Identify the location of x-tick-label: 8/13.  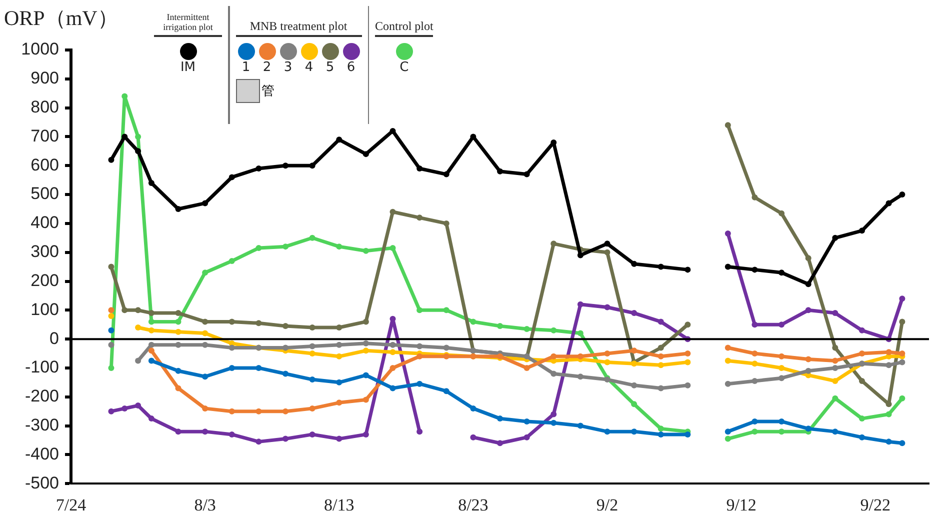
(339, 504).